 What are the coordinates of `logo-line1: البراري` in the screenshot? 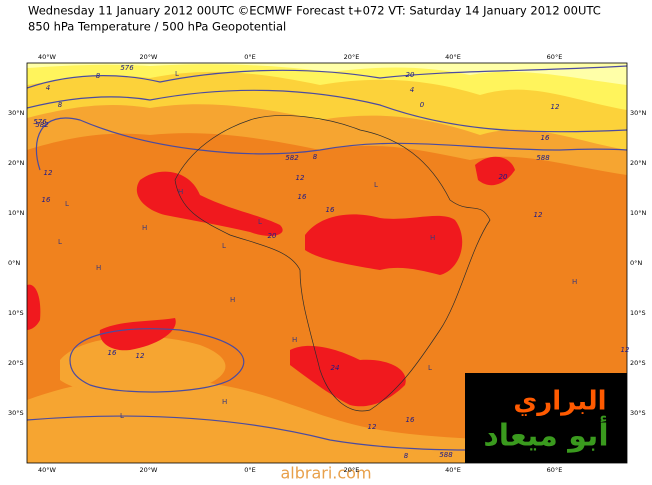 It's located at (559, 402).